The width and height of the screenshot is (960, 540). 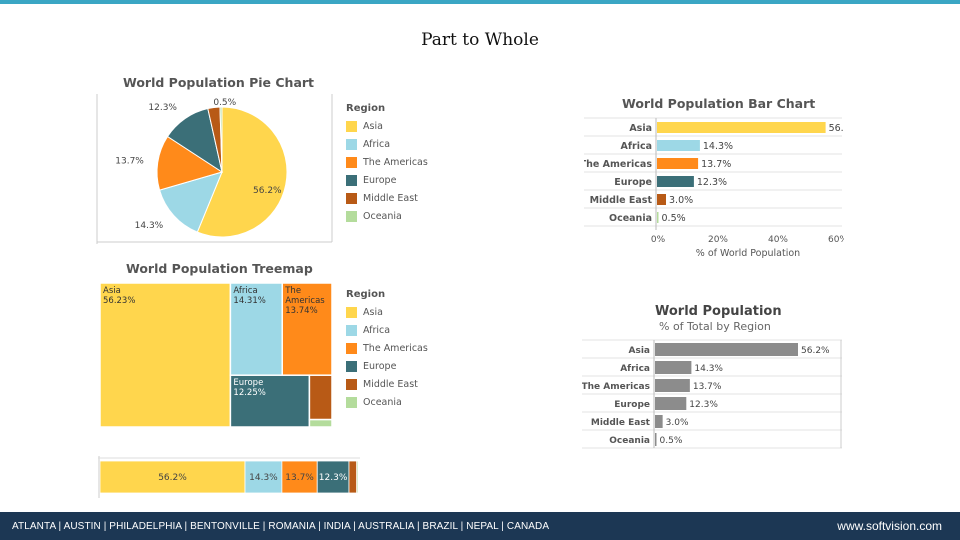 What do you see at coordinates (112, 291) in the screenshot?
I see `treemap-label-asia: Asia` at bounding box center [112, 291].